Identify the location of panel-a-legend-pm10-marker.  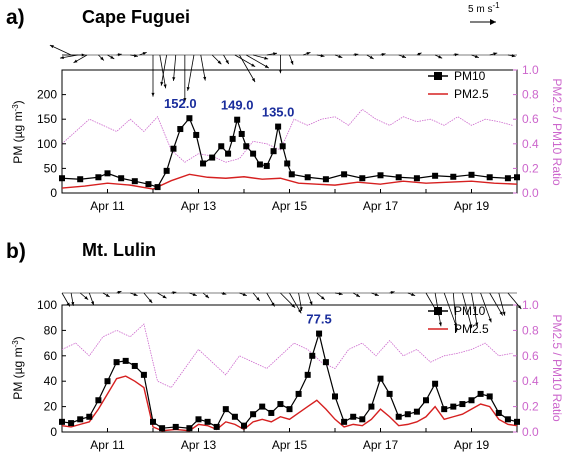
(438, 76).